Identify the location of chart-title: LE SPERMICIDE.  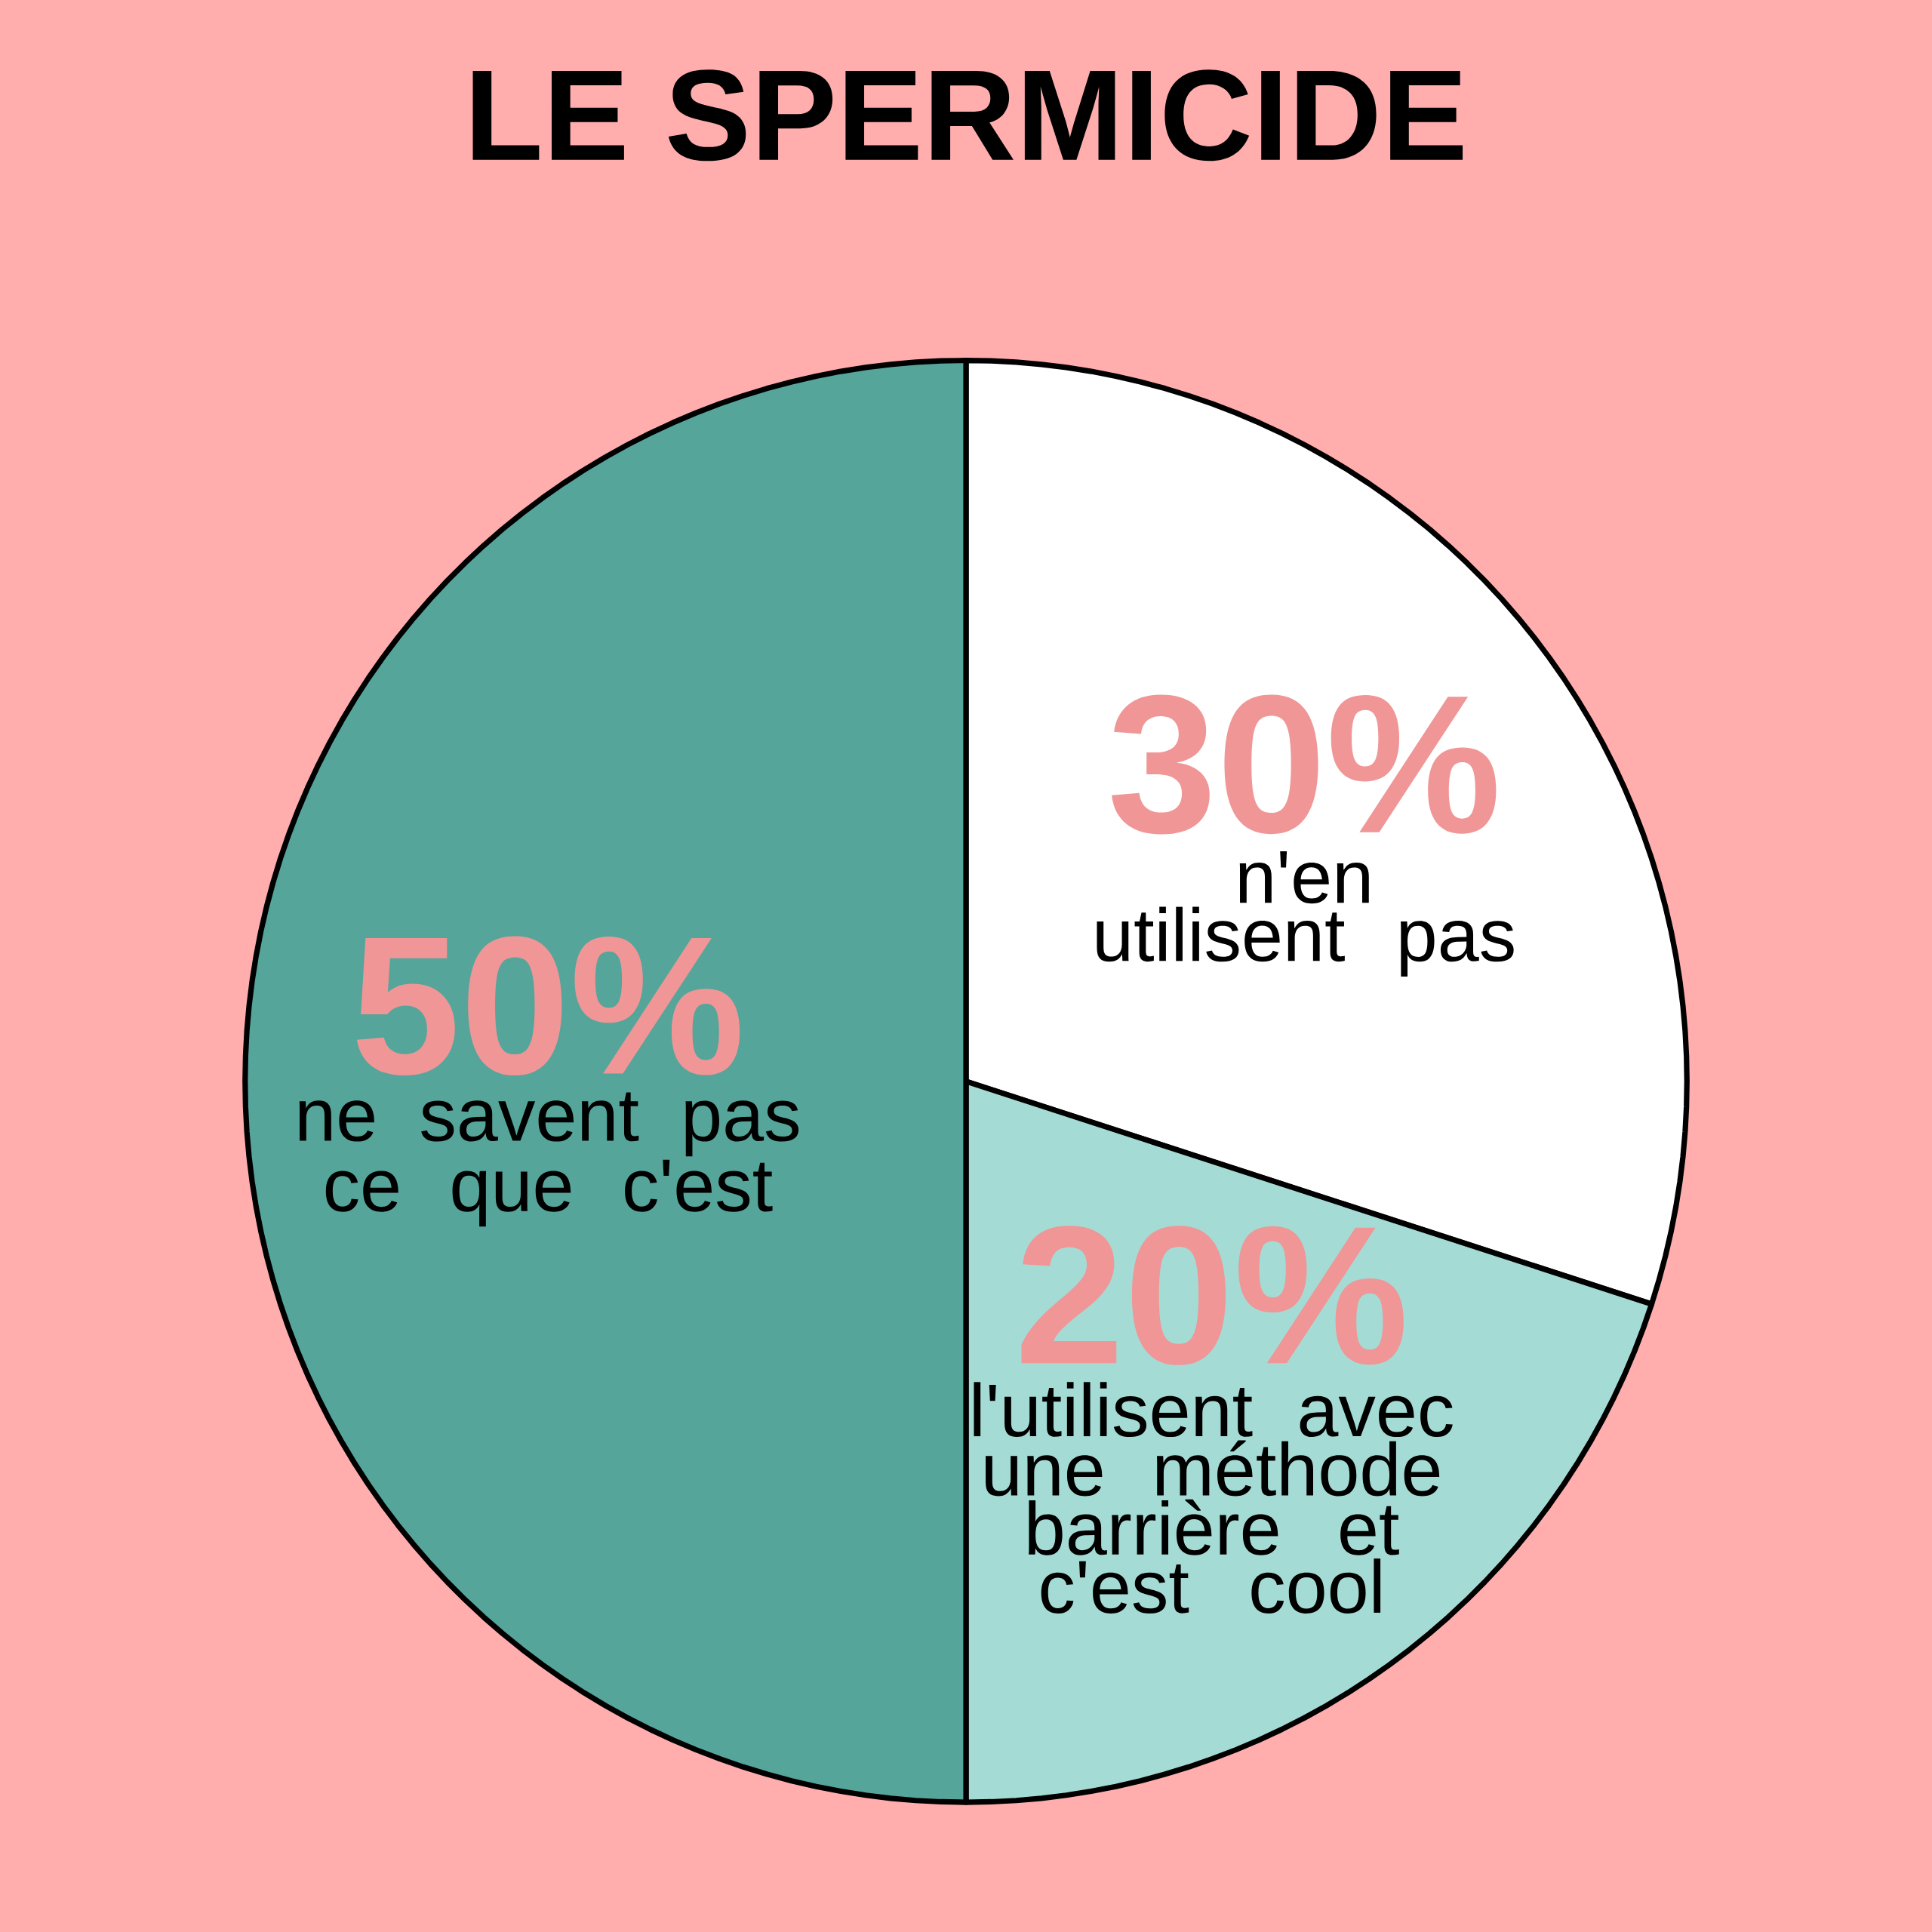
(967, 115).